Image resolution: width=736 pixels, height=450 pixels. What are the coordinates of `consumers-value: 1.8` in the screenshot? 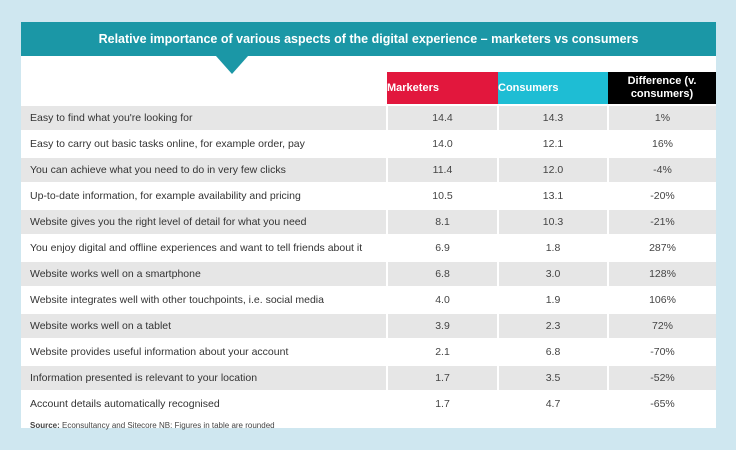 It's located at (552, 247).